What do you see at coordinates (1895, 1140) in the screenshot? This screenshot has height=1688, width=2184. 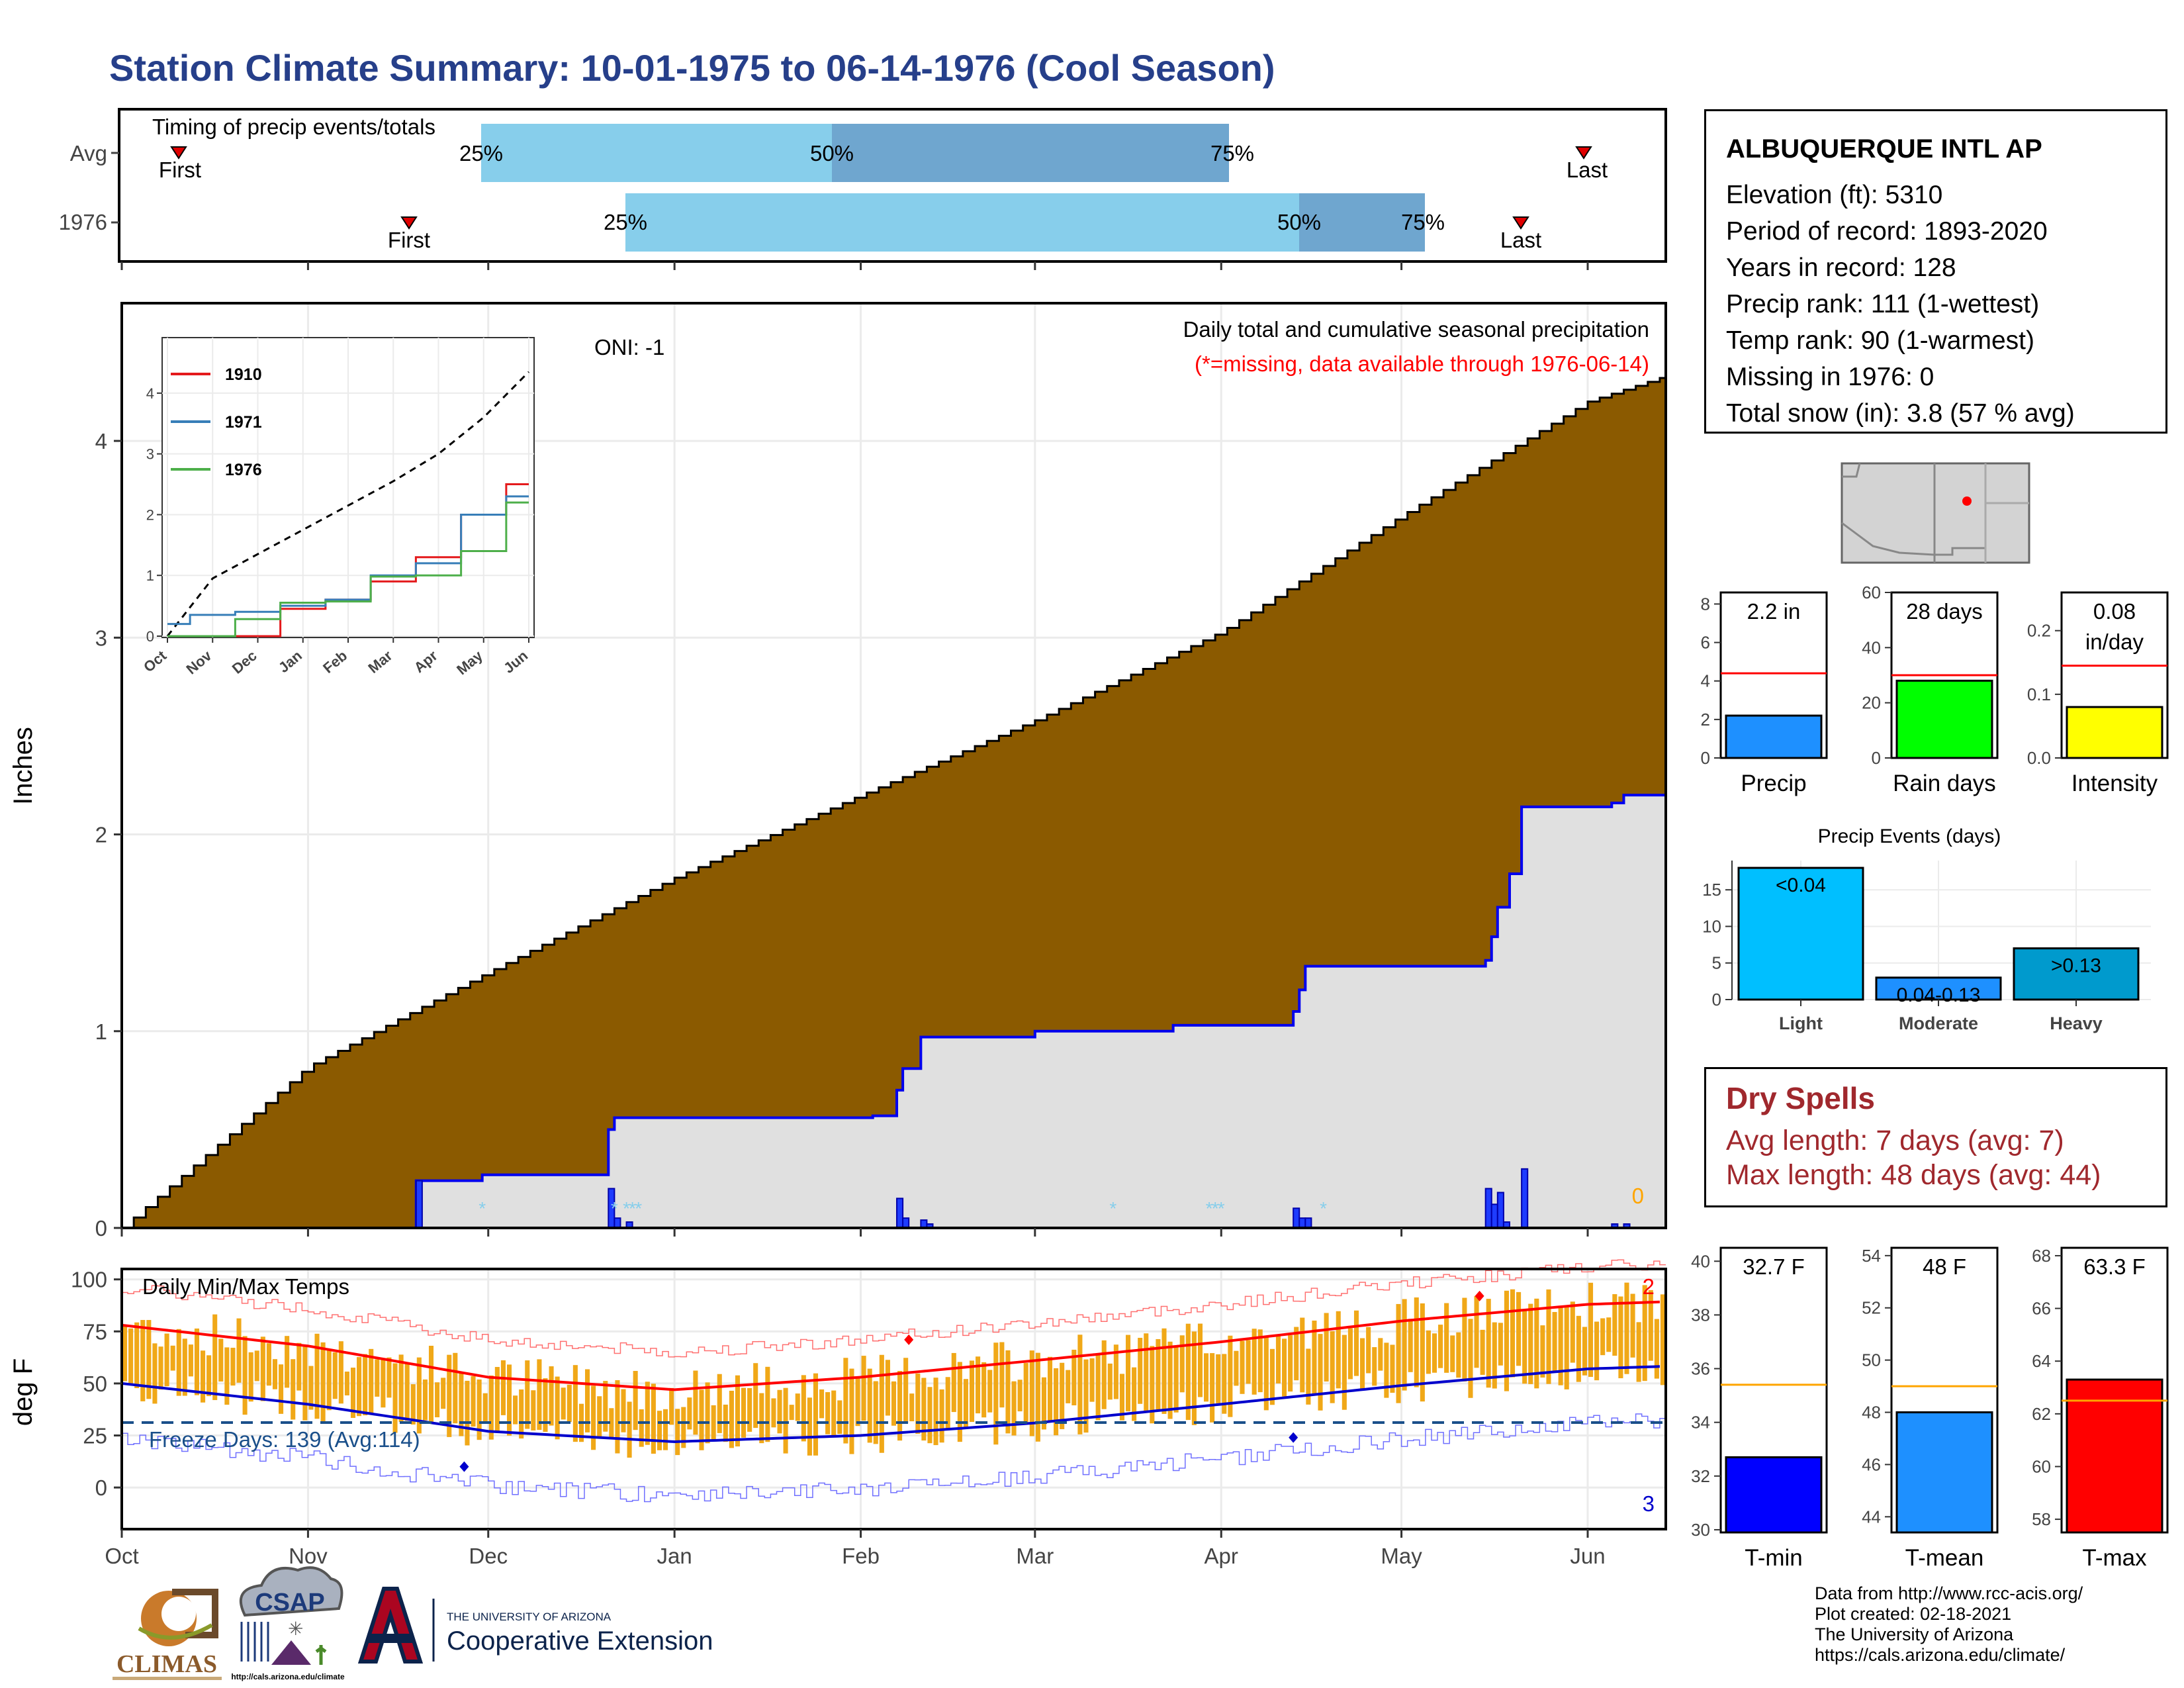 I see `dry-spells-avg: Avg length: 7 days (avg: 7)` at bounding box center [1895, 1140].